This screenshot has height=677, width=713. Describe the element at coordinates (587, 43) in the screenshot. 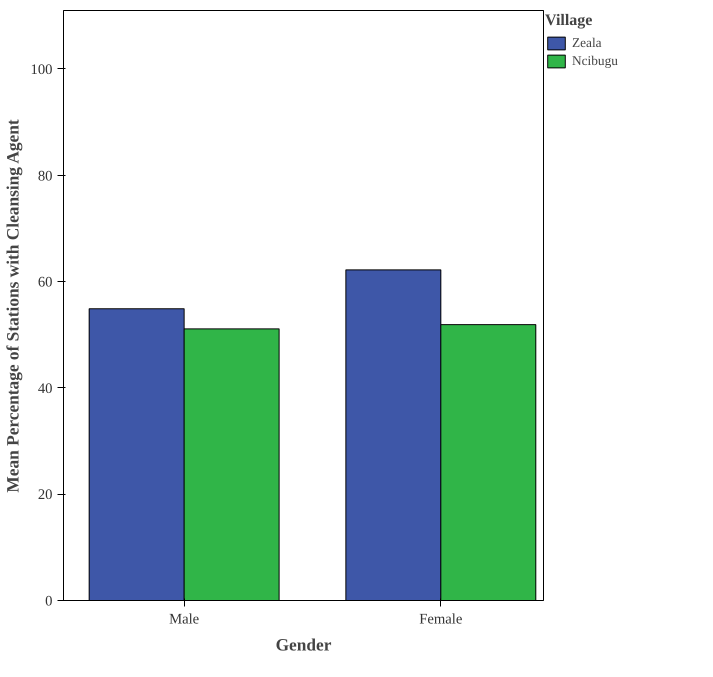

I see `legend-label: Zeala` at that location.